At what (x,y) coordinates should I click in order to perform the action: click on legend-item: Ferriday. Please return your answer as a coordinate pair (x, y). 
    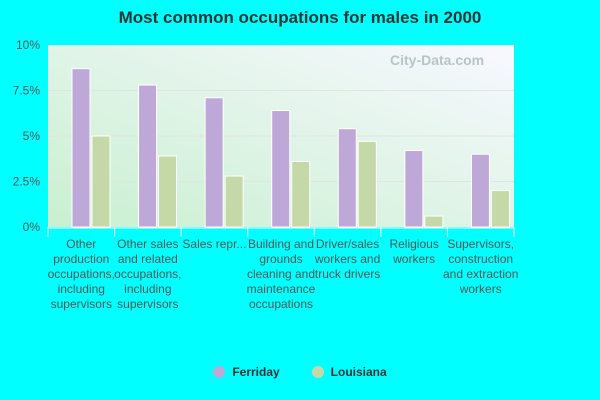
    Looking at the image, I should click on (246, 372).